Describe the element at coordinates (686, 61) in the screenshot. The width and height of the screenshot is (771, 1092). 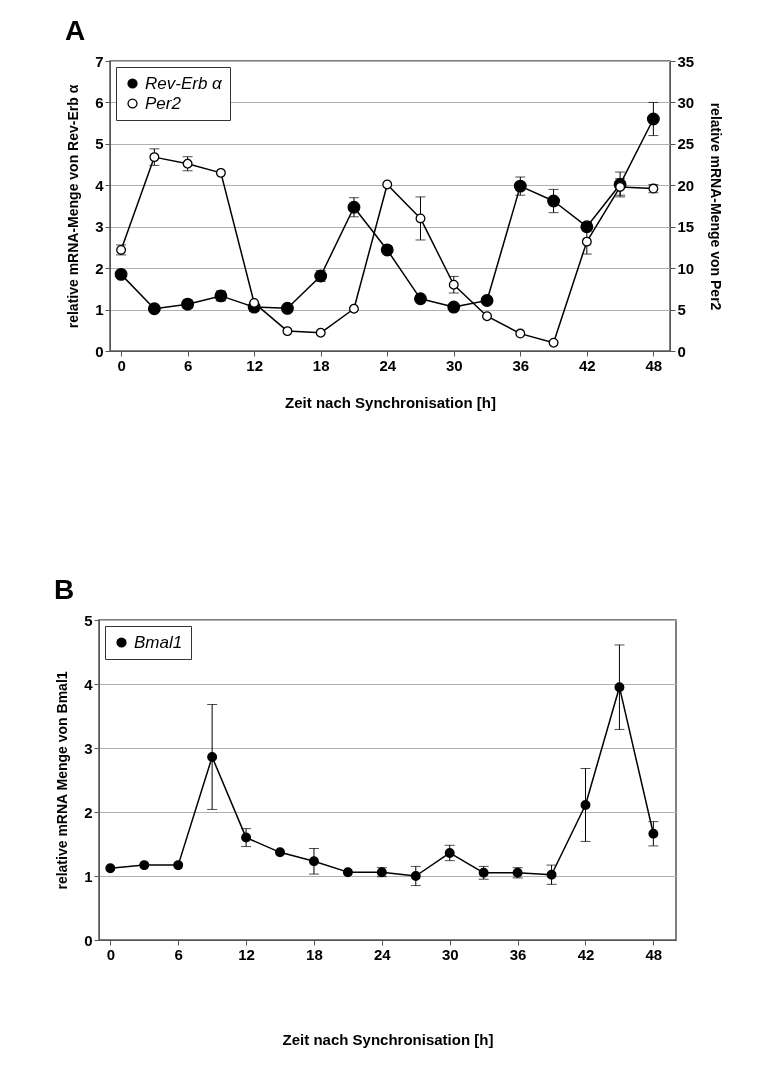
I see `y2-tick-label: 35` at that location.